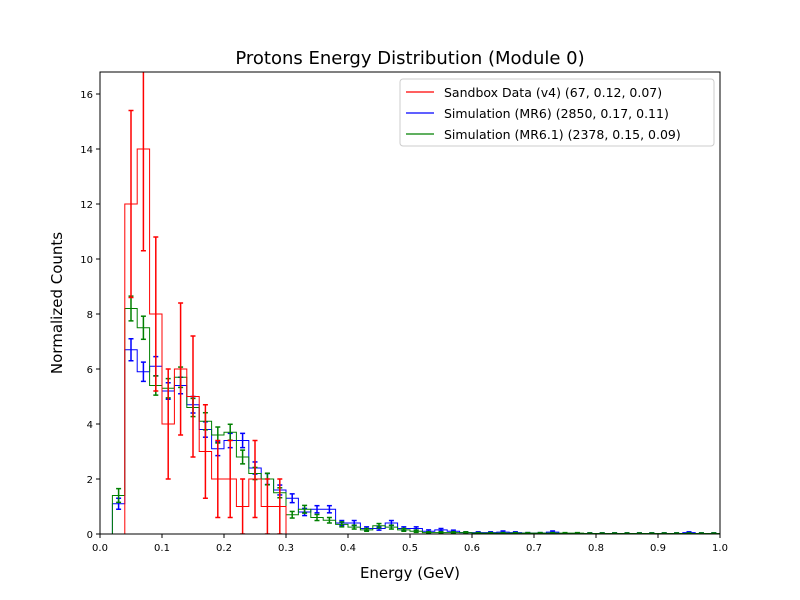 This screenshot has height=600, width=800. Describe the element at coordinates (410, 548) in the screenshot. I see `x-tick-label: 0.5` at that location.